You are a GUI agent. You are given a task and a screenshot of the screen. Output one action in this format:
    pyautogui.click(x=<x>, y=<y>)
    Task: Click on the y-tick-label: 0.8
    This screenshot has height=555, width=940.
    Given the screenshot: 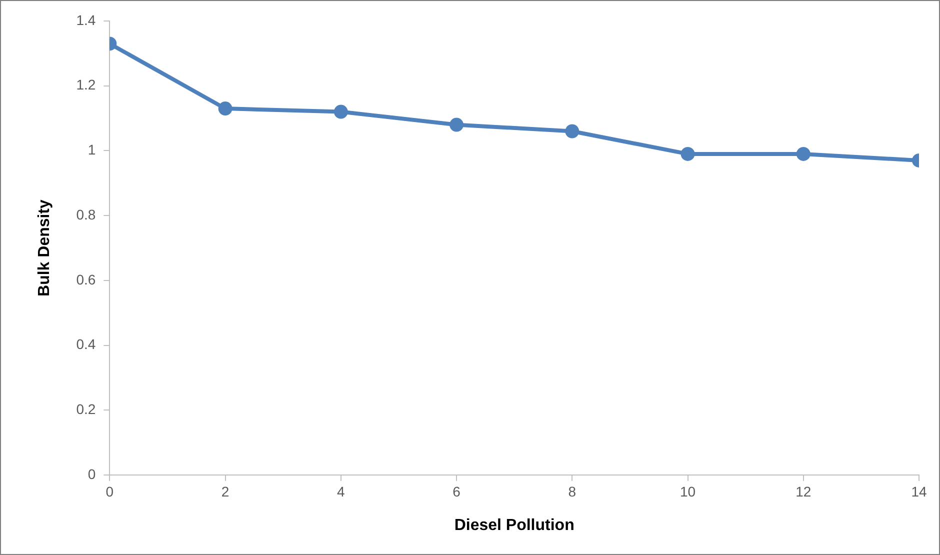 What is the action you would take?
    pyautogui.click(x=86, y=214)
    